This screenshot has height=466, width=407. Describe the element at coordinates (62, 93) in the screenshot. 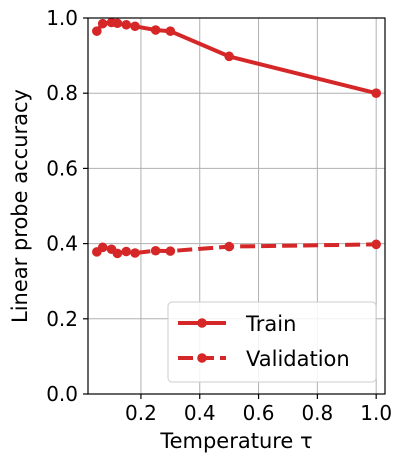

I see `y-tick-label: 0.8` at that location.